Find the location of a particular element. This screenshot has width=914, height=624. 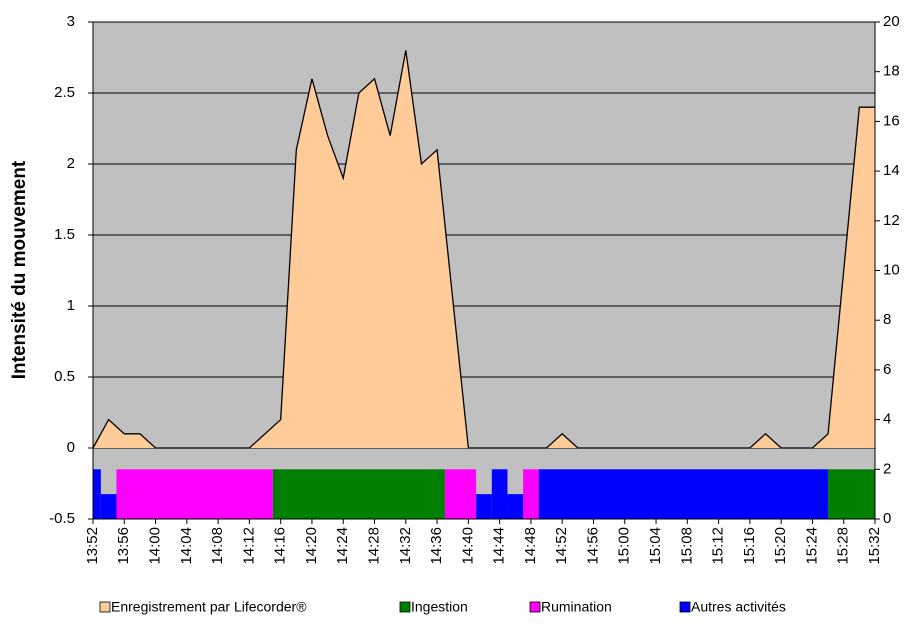

x-tick-label: 14:32 is located at coordinates (405, 546).